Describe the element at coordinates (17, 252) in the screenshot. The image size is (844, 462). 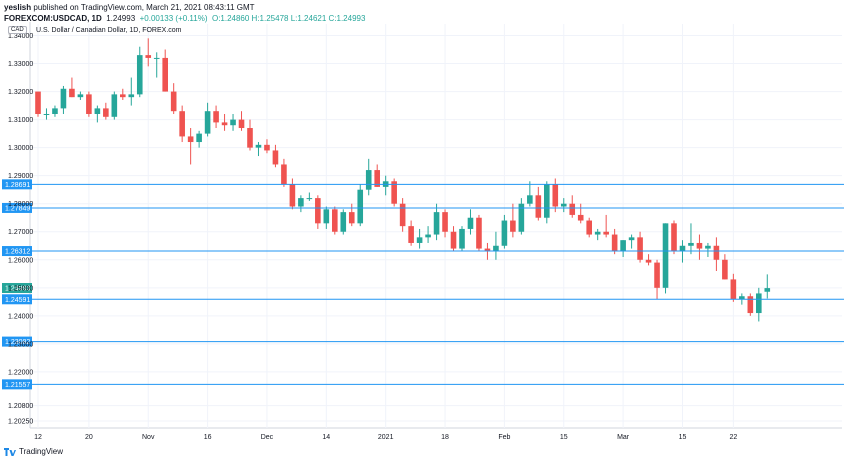
I see `level-label: 1.26312` at that location.